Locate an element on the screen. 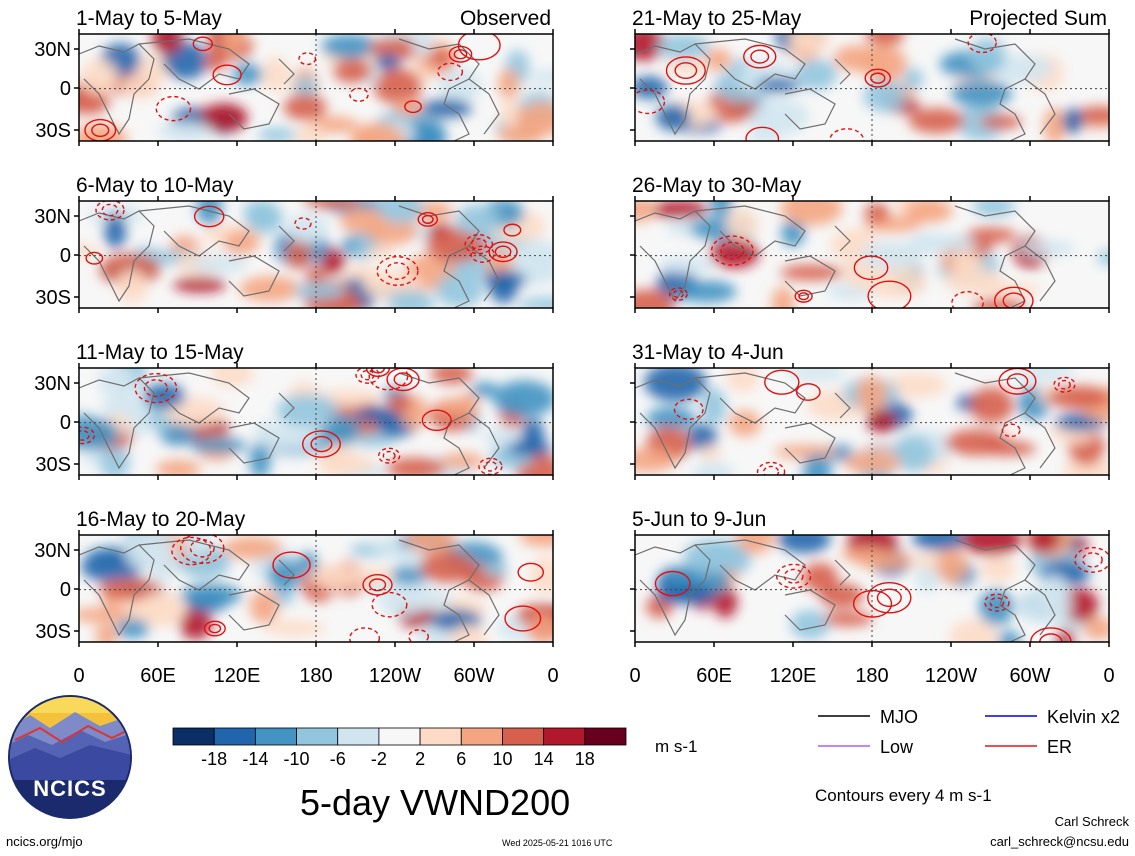  contour-note: Contours every 4 m s-1 is located at coordinates (903, 795).